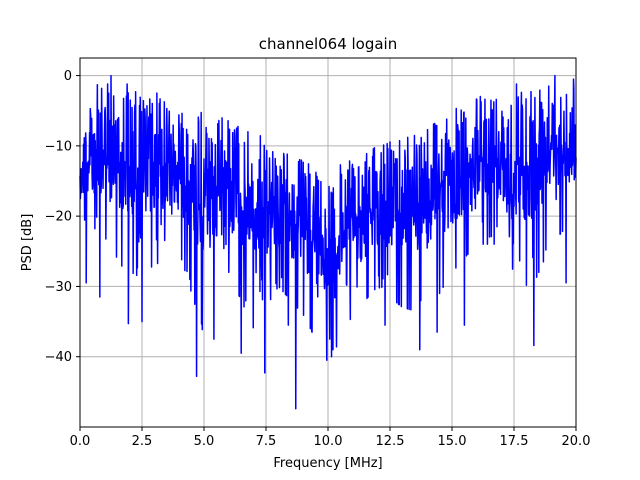  I want to click on x-tick-label: 5.0, so click(204, 441).